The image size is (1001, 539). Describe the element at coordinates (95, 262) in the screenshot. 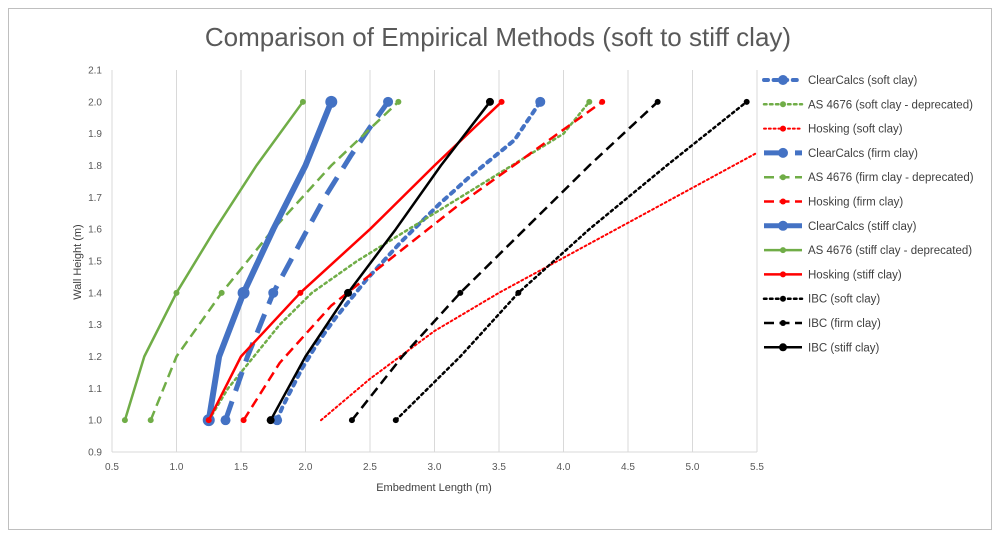

I see `y-tick-label: 1.5` at that location.